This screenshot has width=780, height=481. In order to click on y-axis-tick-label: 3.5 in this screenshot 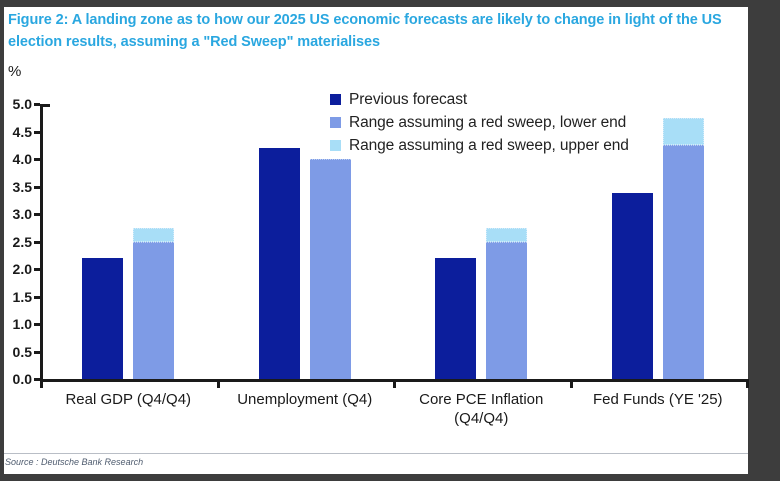, I will do `click(22, 186)`.